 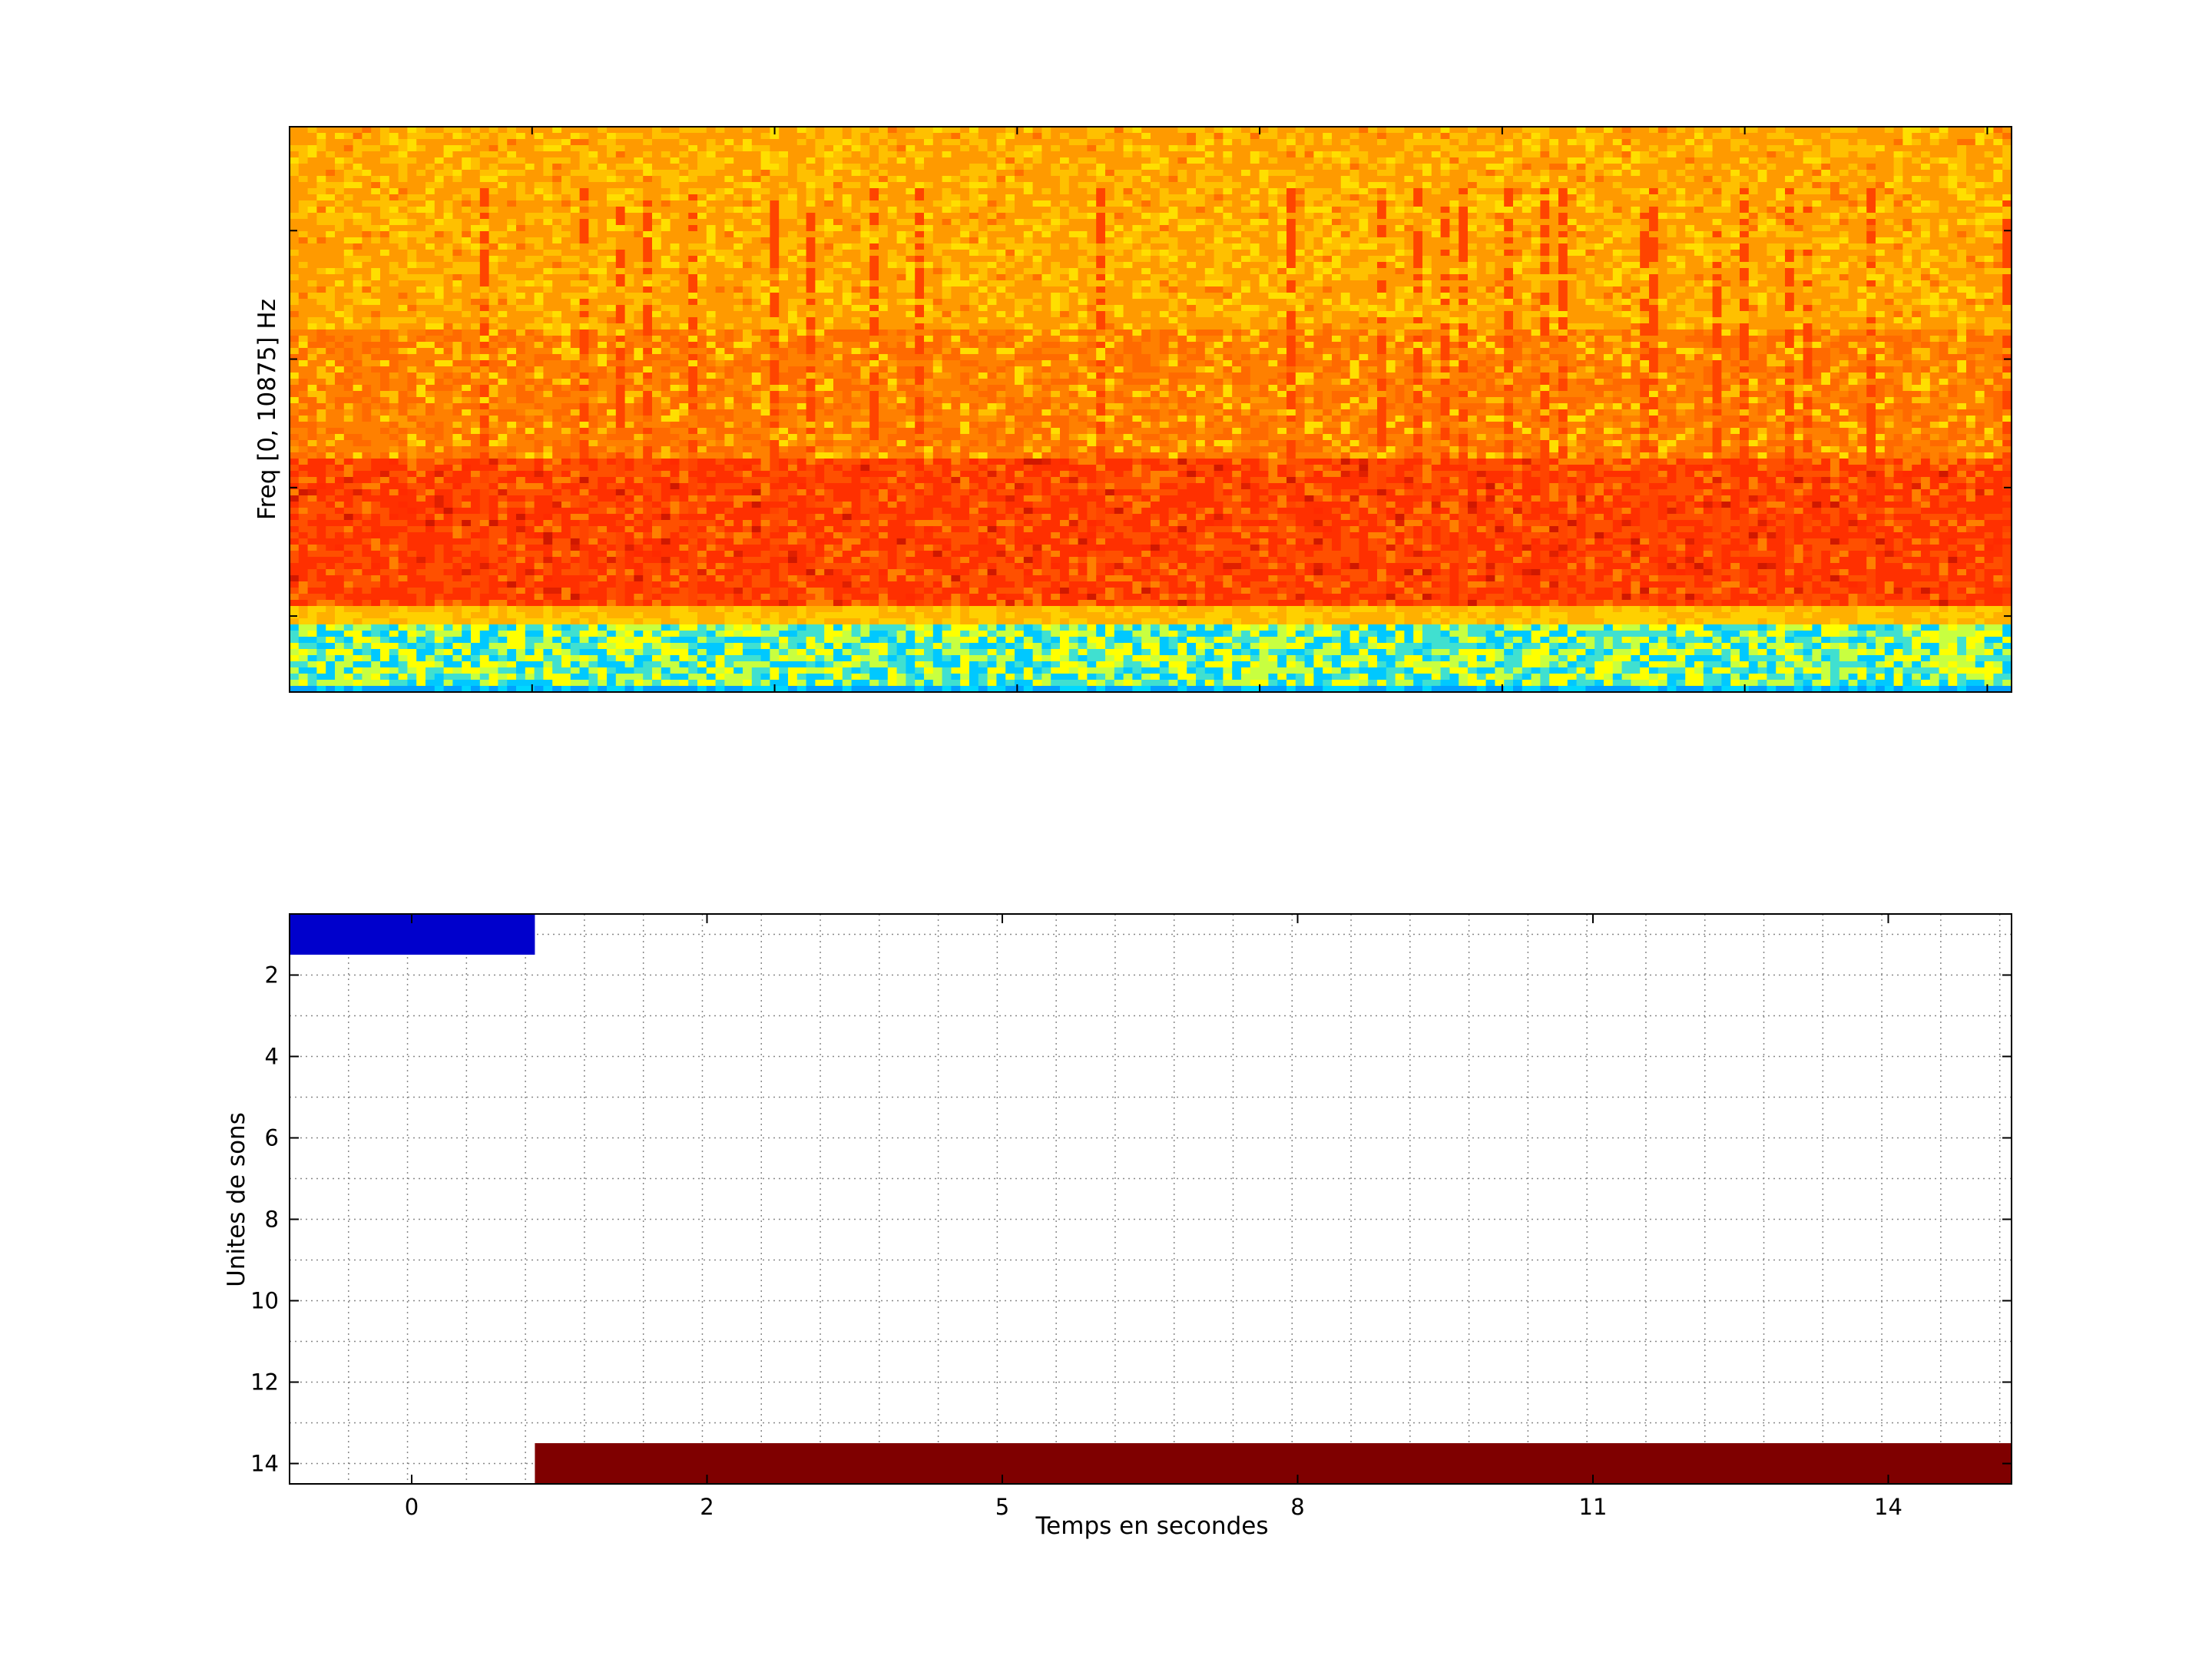 What do you see at coordinates (1002, 1507) in the screenshot?
I see `x-tick-label: 5` at bounding box center [1002, 1507].